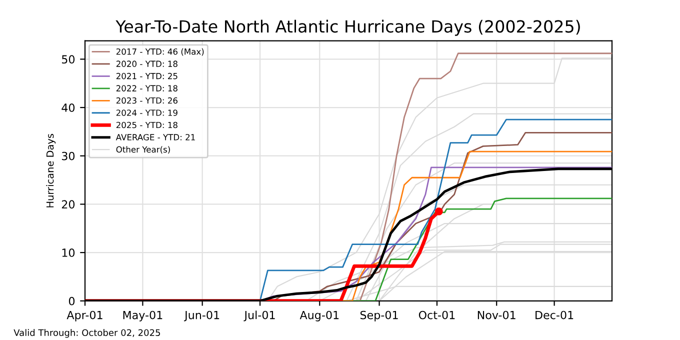 This screenshot has width=680, height=340. Describe the element at coordinates (147, 100) in the screenshot. I see `legend-label: 2023 - YTD: 26` at that location.